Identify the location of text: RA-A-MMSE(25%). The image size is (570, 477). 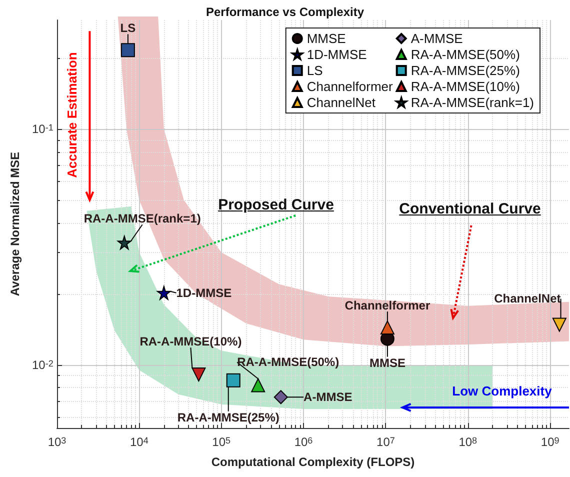
(228, 417).